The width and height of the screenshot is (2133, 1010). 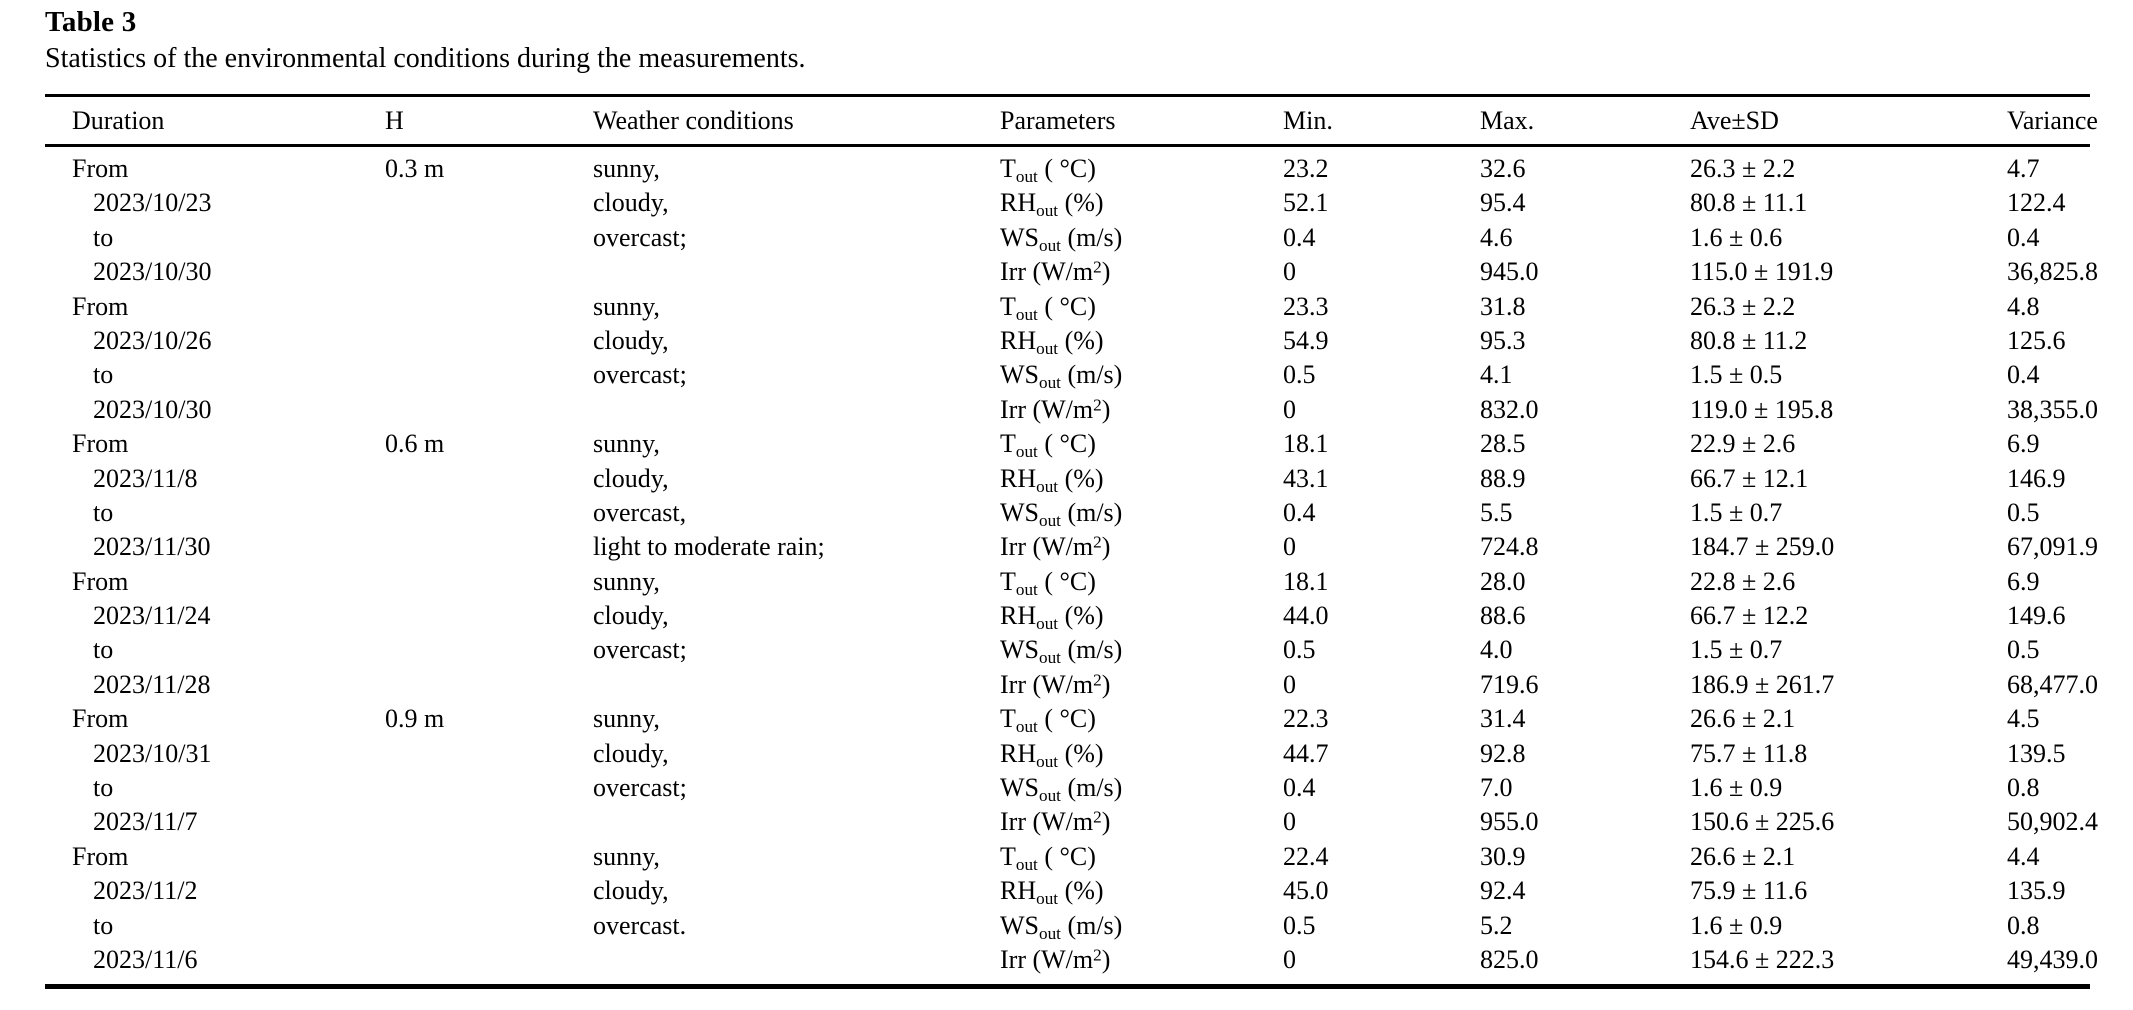 I want to click on table-row: to overcast; WSout (m/s) 0.5 4.1 1.5 ± 0.5 0.4, so click(x=1067, y=375).